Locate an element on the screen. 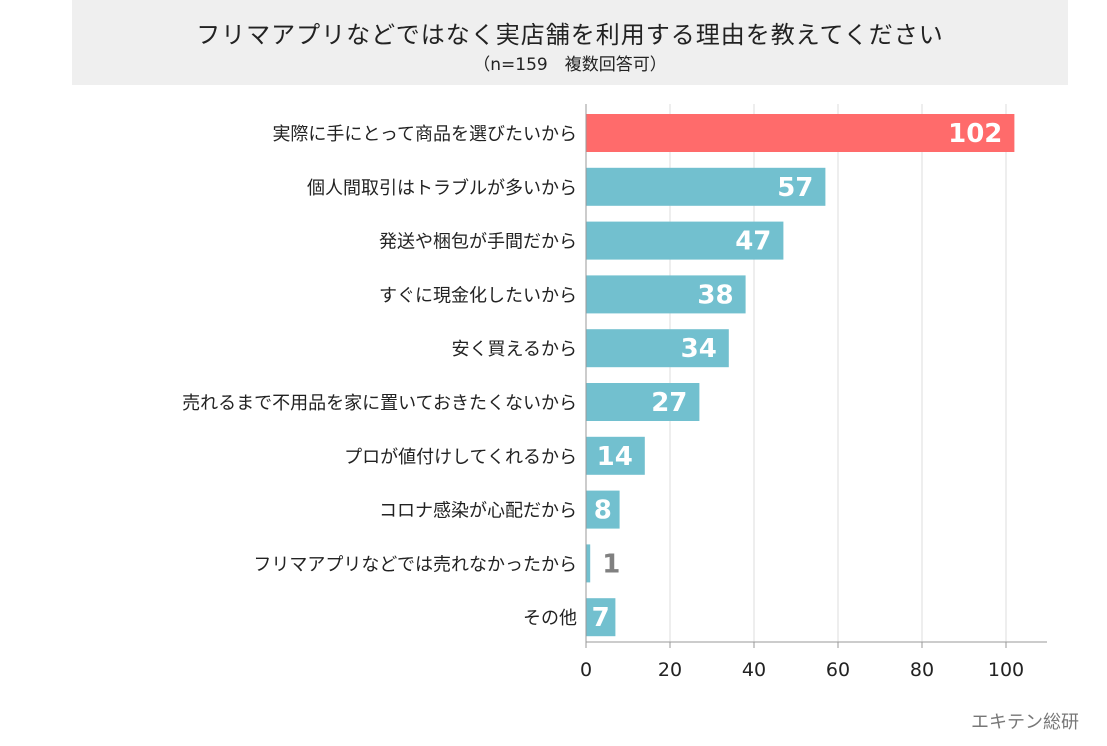 This screenshot has width=1107, height=746. x-tick-label: 40 is located at coordinates (754, 670).